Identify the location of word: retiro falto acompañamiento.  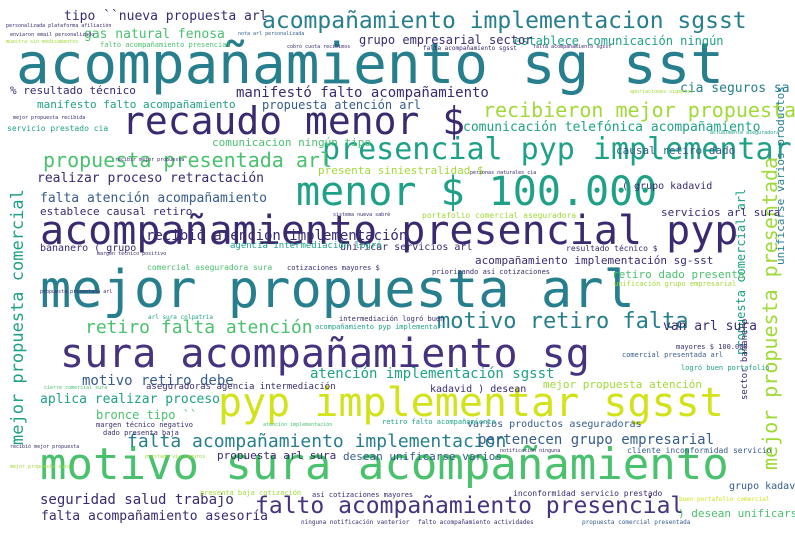
(439, 422).